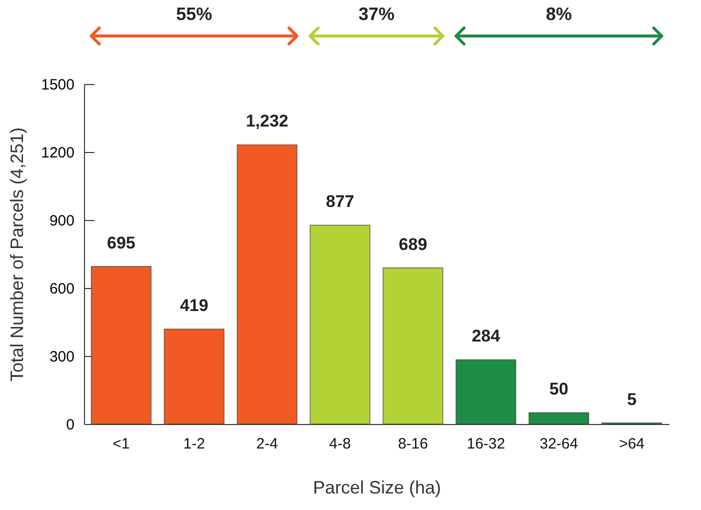 The width and height of the screenshot is (701, 510). I want to click on data-label: 1,232, so click(267, 121).